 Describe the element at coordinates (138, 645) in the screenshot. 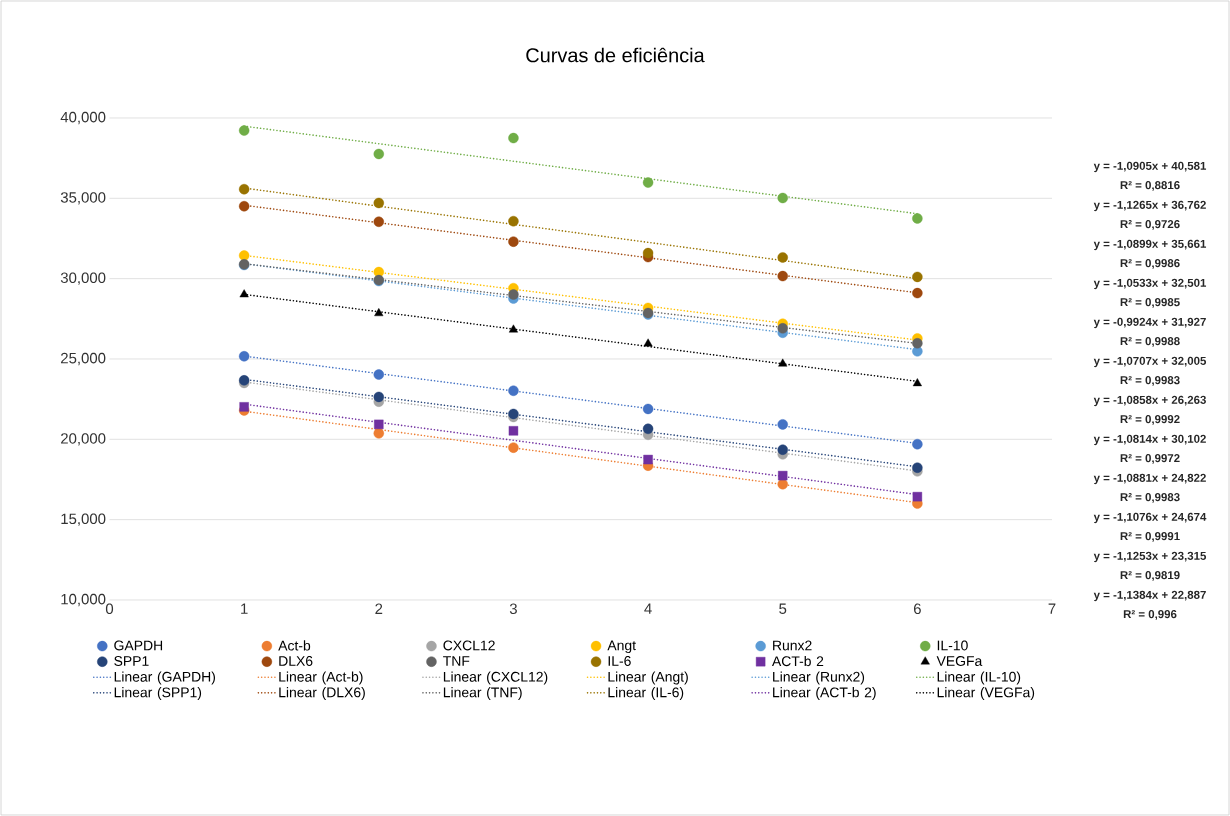

I see `legend-label: GAPDH` at that location.